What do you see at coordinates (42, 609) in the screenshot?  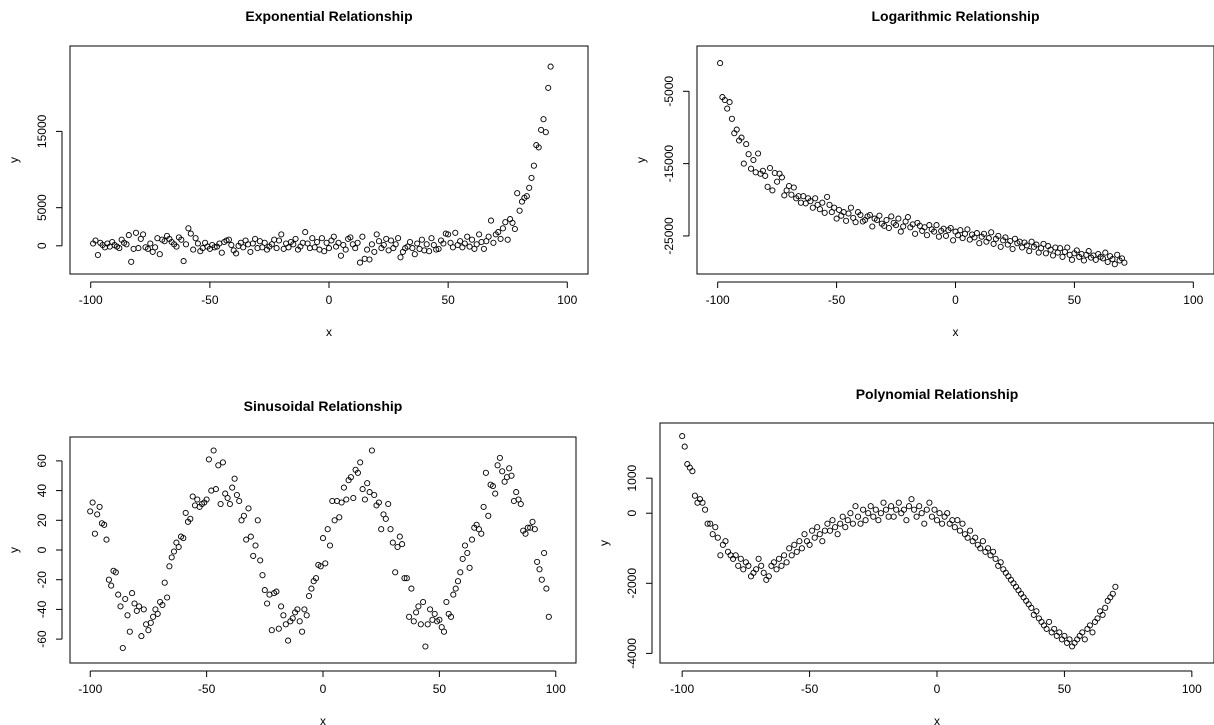 I see `y-tick-label: -40` at bounding box center [42, 609].